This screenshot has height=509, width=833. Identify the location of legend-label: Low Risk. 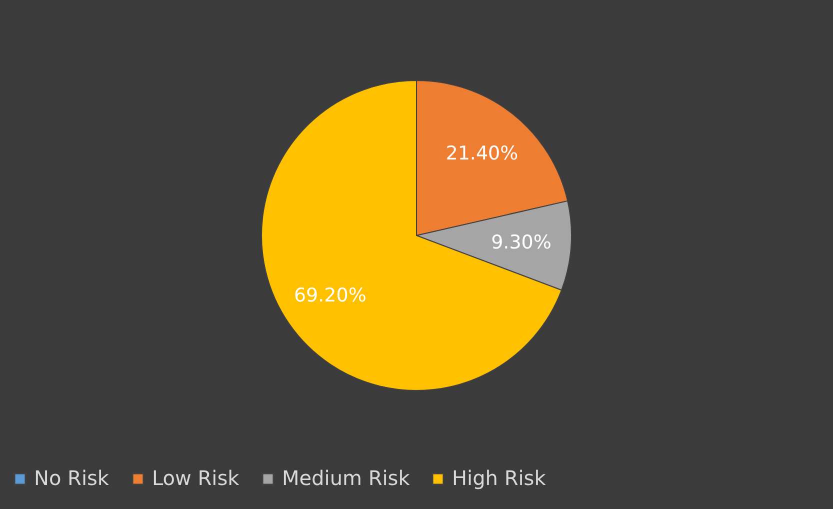
(196, 478).